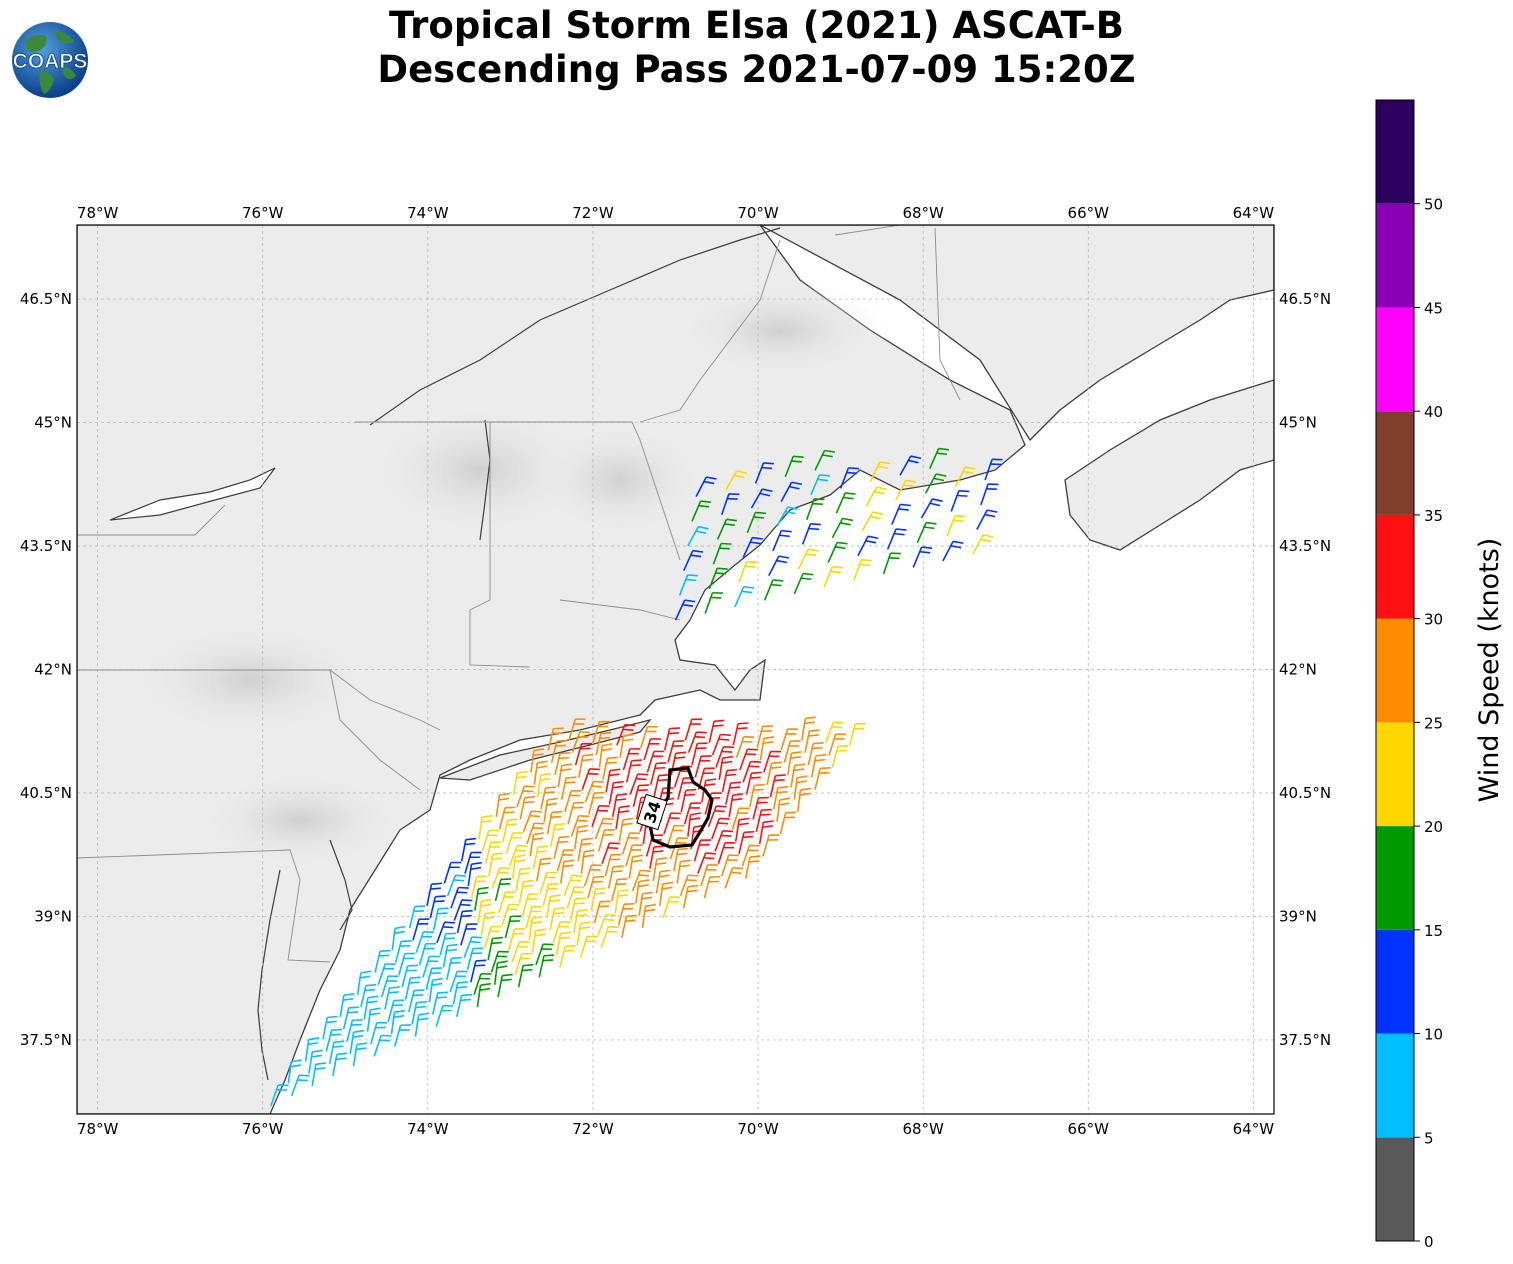 This screenshot has width=1513, height=1264. What do you see at coordinates (593, 213) in the screenshot?
I see `lon-tick-label-top: 72°W` at bounding box center [593, 213].